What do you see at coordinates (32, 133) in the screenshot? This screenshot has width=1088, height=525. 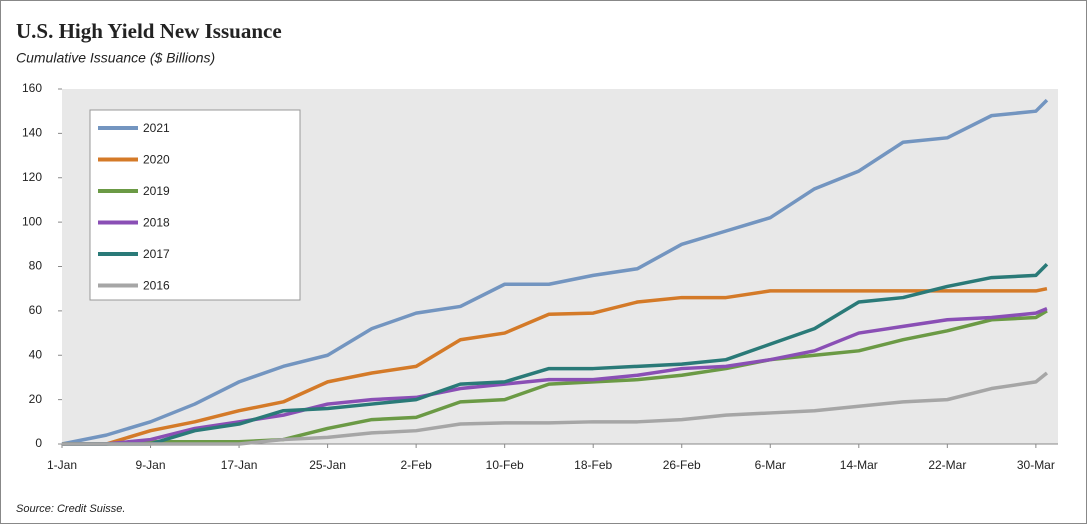 I see `y-tick-label: 140` at bounding box center [32, 133].